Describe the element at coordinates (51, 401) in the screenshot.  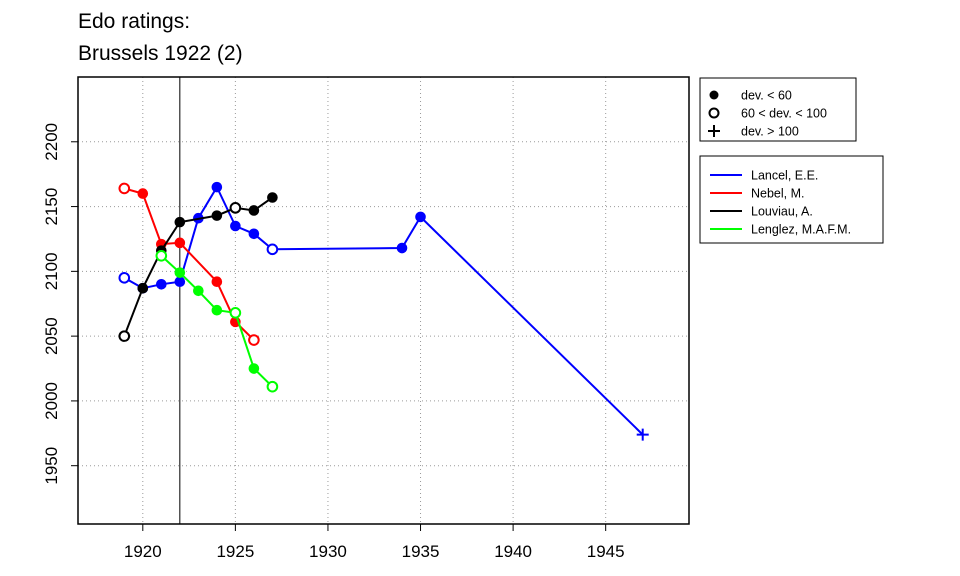
I see `y-tick-label: 2000` at that location.